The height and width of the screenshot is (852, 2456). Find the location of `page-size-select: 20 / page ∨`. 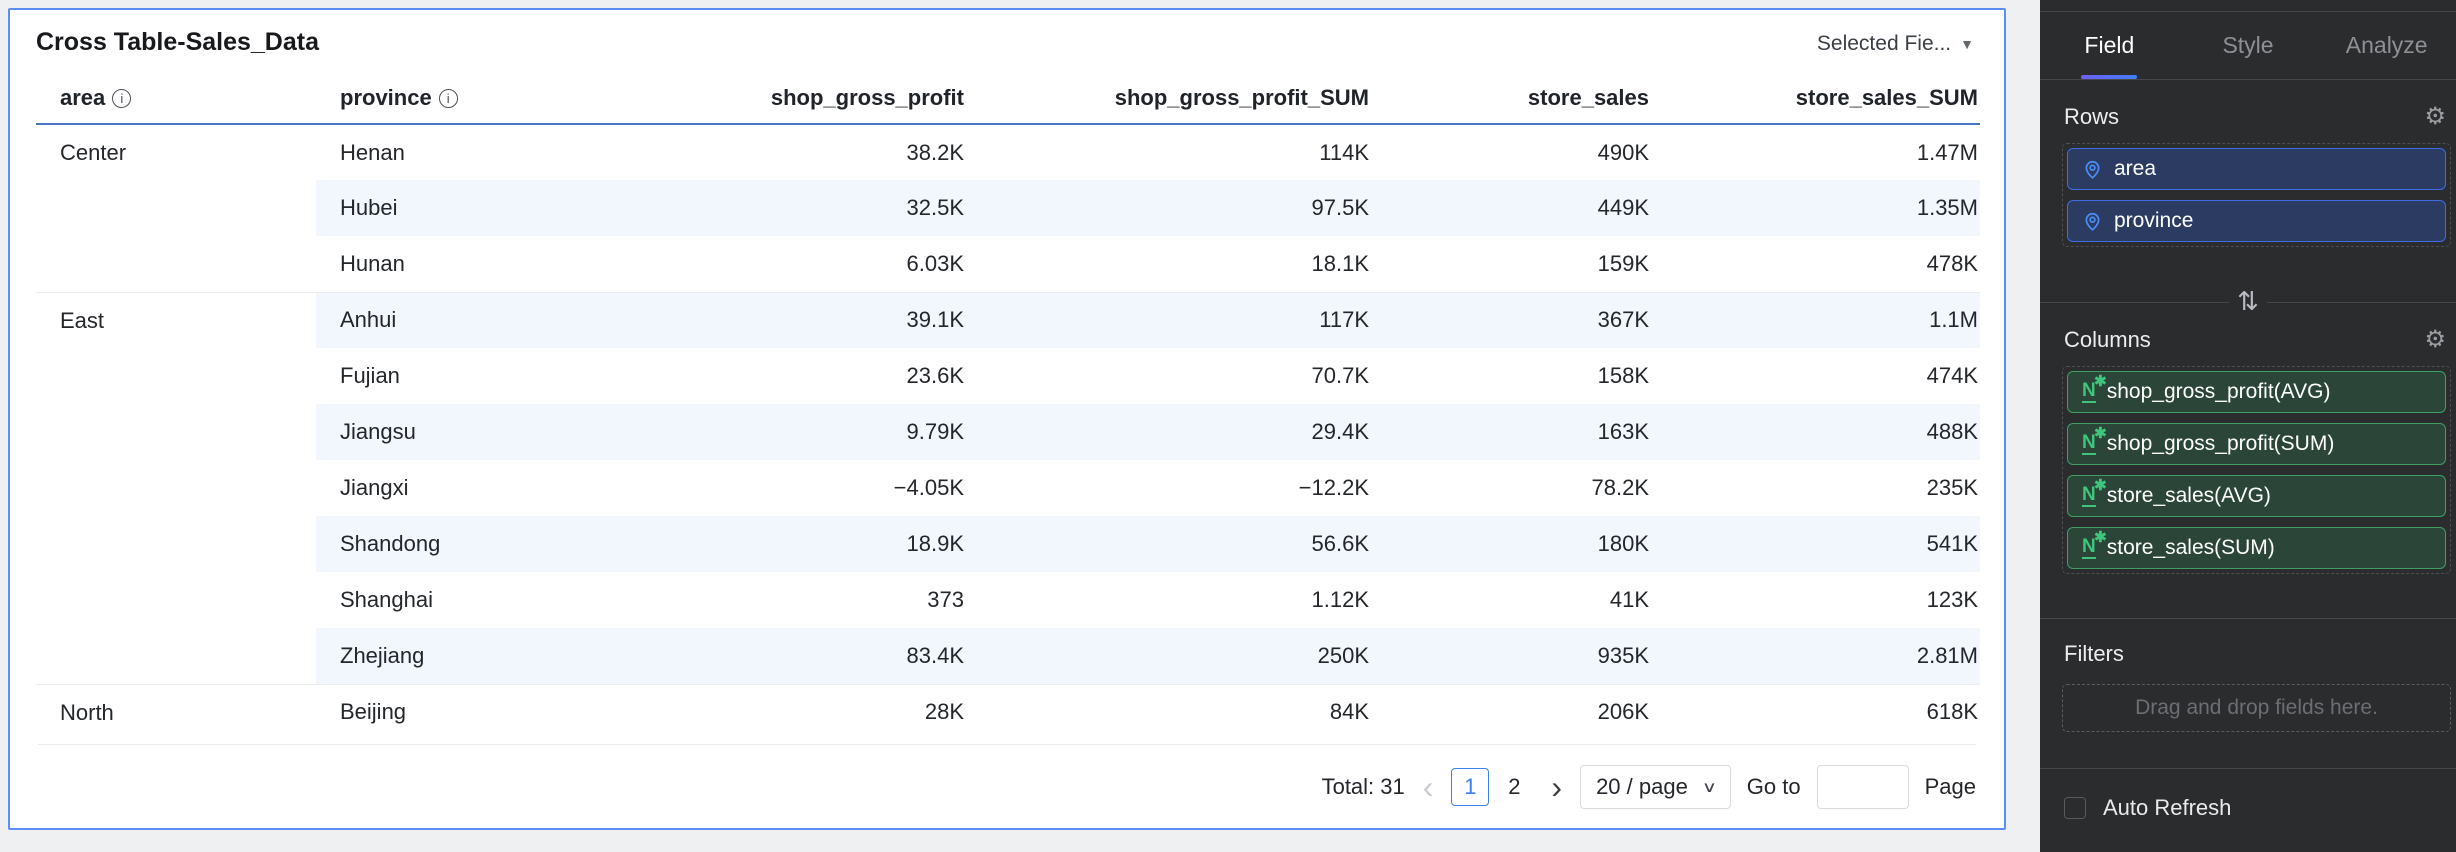

page-size-select: 20 / page ∨ is located at coordinates (1655, 786).